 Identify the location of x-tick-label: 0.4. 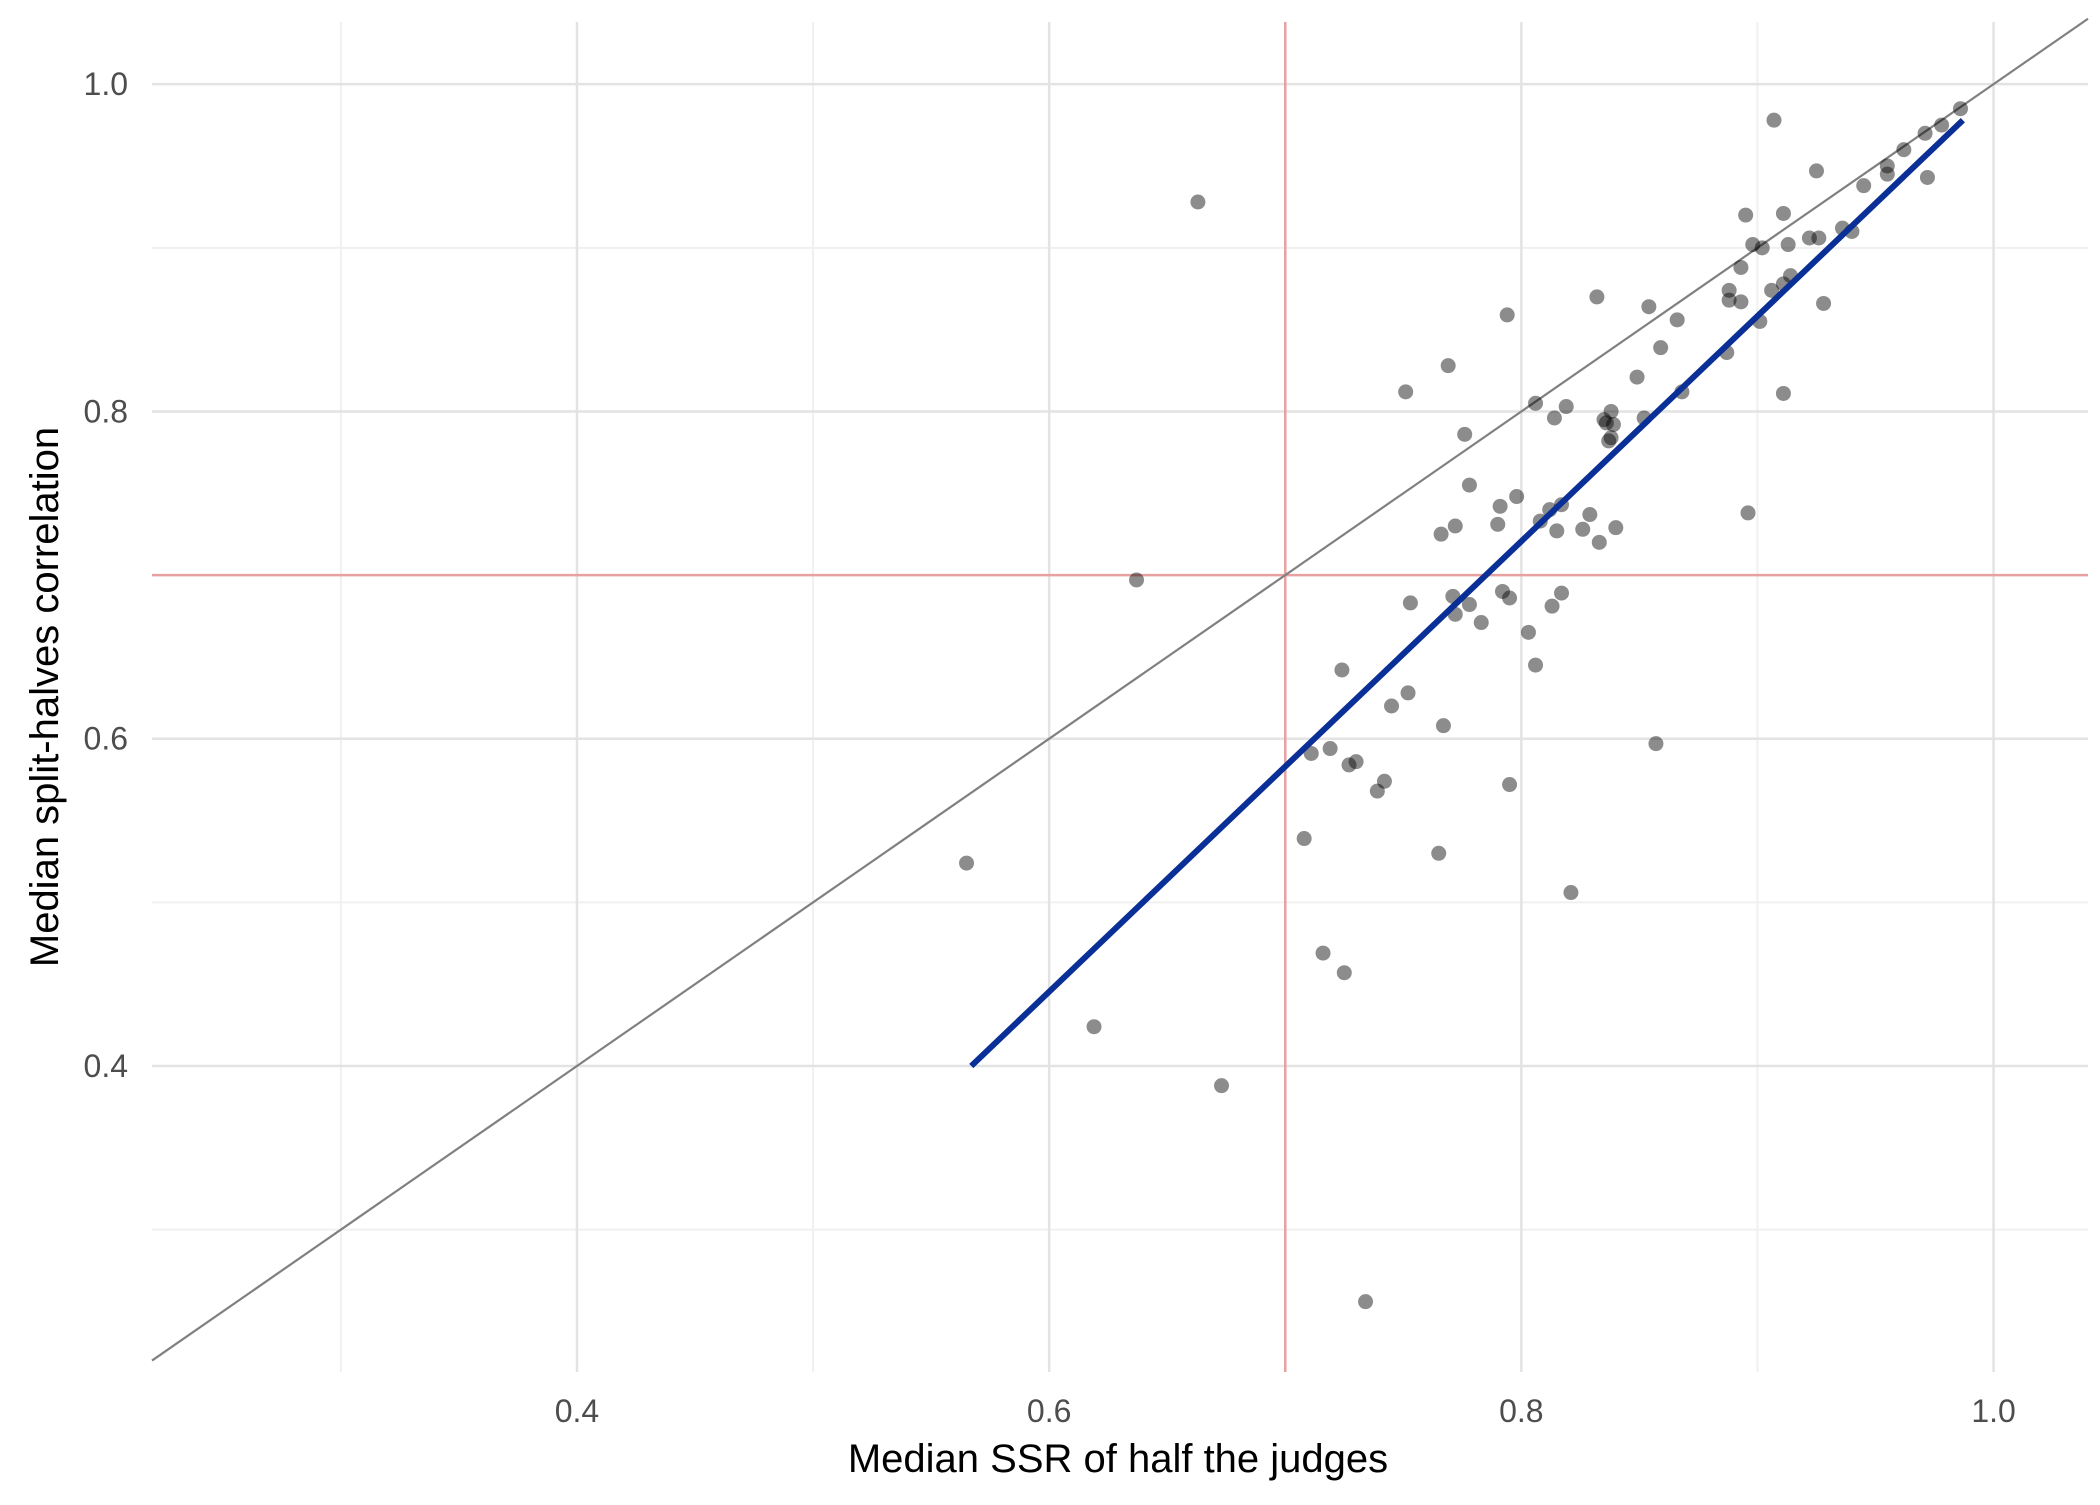
(577, 1411).